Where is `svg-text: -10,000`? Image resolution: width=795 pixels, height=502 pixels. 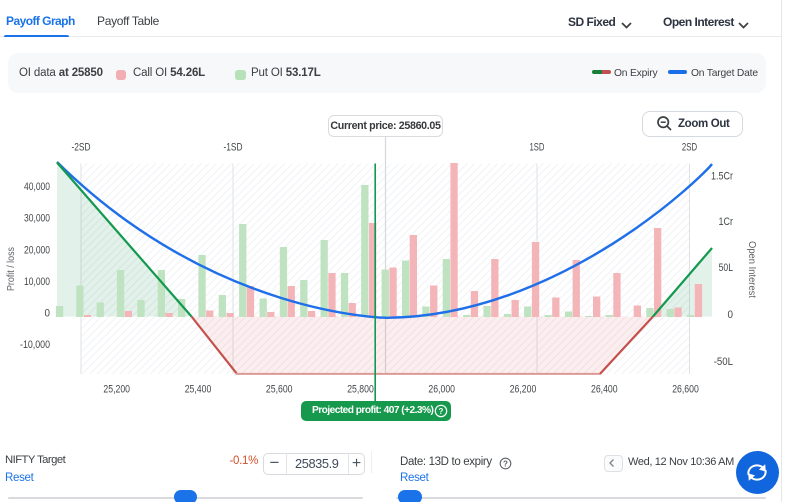
svg-text: -10,000 is located at coordinates (35, 345).